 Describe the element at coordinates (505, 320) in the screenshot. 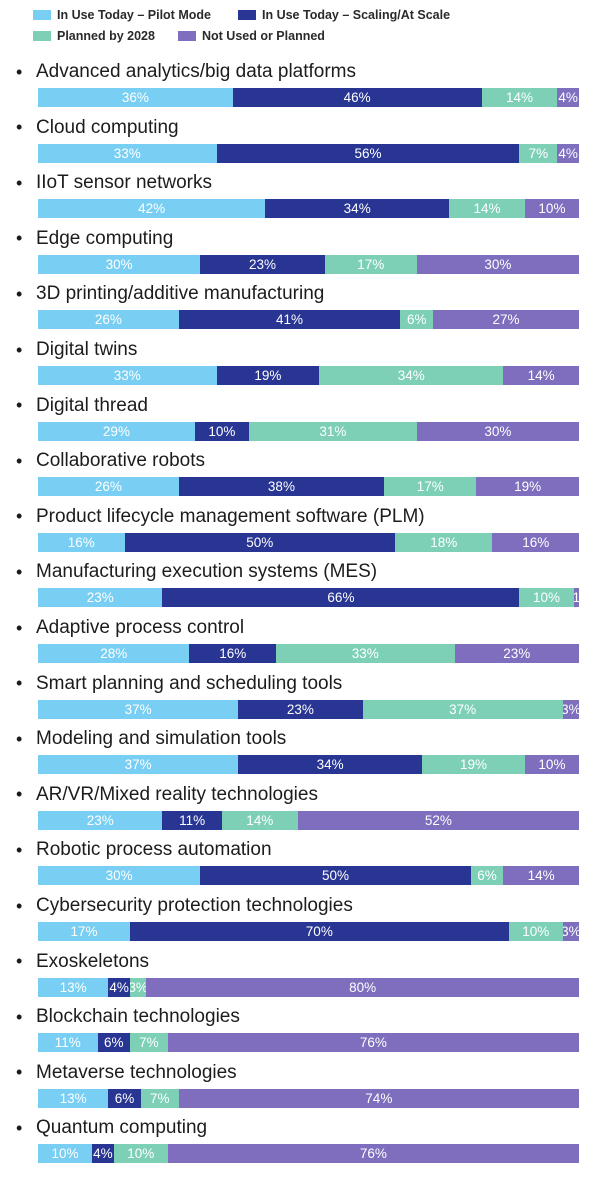

I see `bar-segment-notused: 27%` at that location.